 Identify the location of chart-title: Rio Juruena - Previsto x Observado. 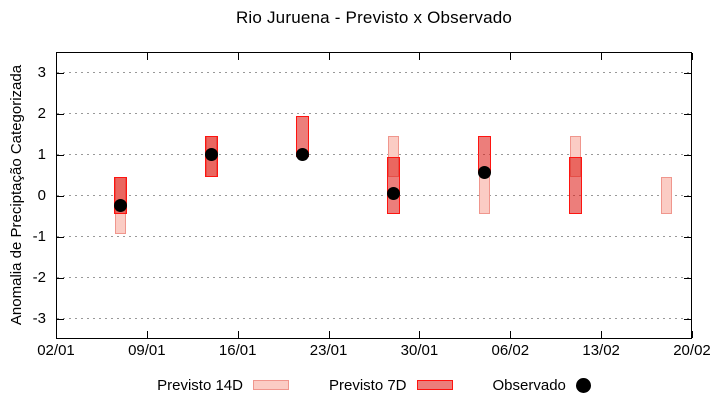
(374, 17).